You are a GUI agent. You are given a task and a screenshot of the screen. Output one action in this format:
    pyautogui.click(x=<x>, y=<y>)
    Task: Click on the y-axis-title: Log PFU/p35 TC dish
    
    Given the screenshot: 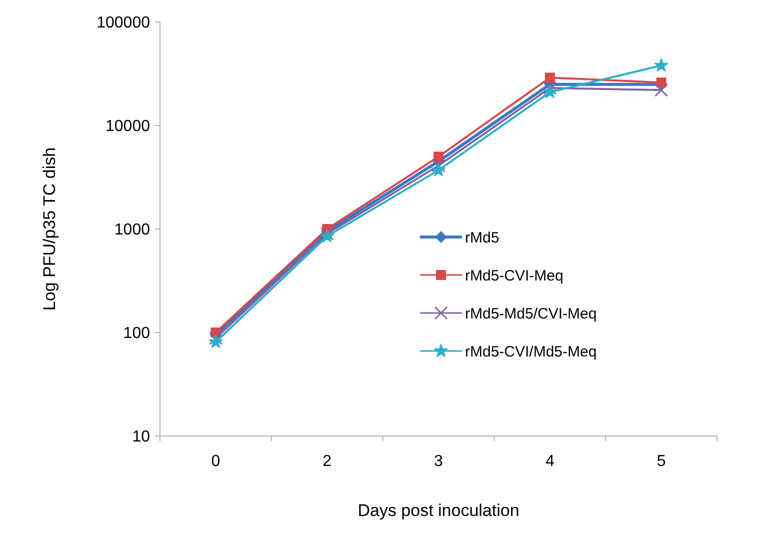 What is the action you would take?
    pyautogui.click(x=49, y=229)
    